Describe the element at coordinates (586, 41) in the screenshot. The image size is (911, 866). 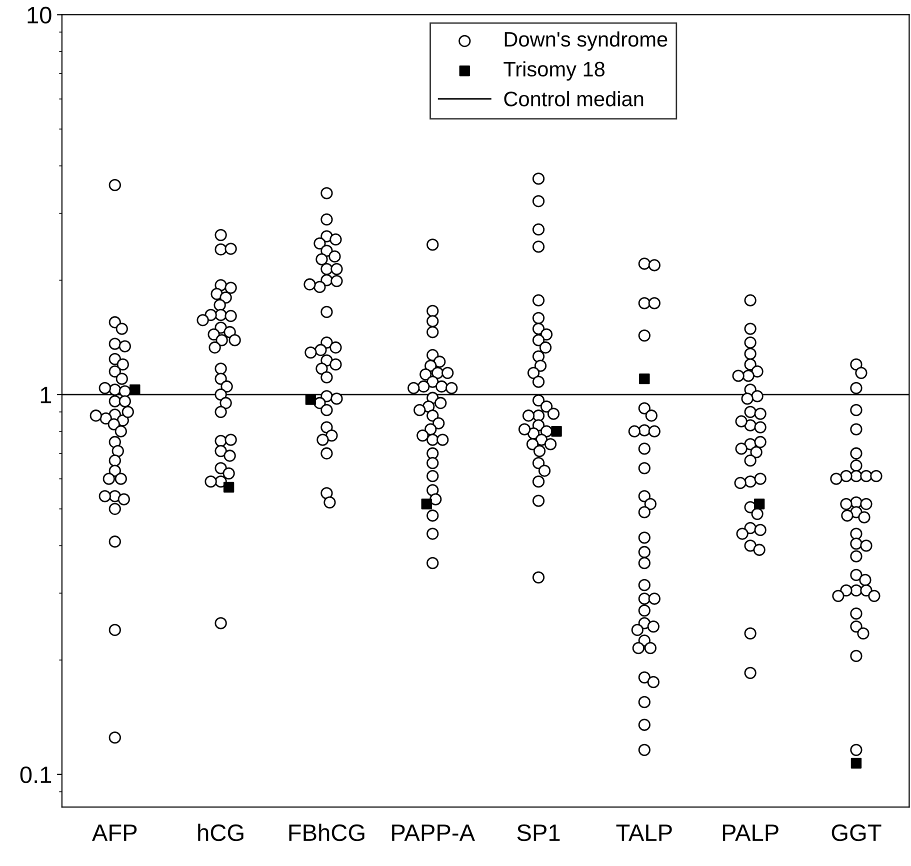
I see `legend-label: Down's syndrome` at that location.